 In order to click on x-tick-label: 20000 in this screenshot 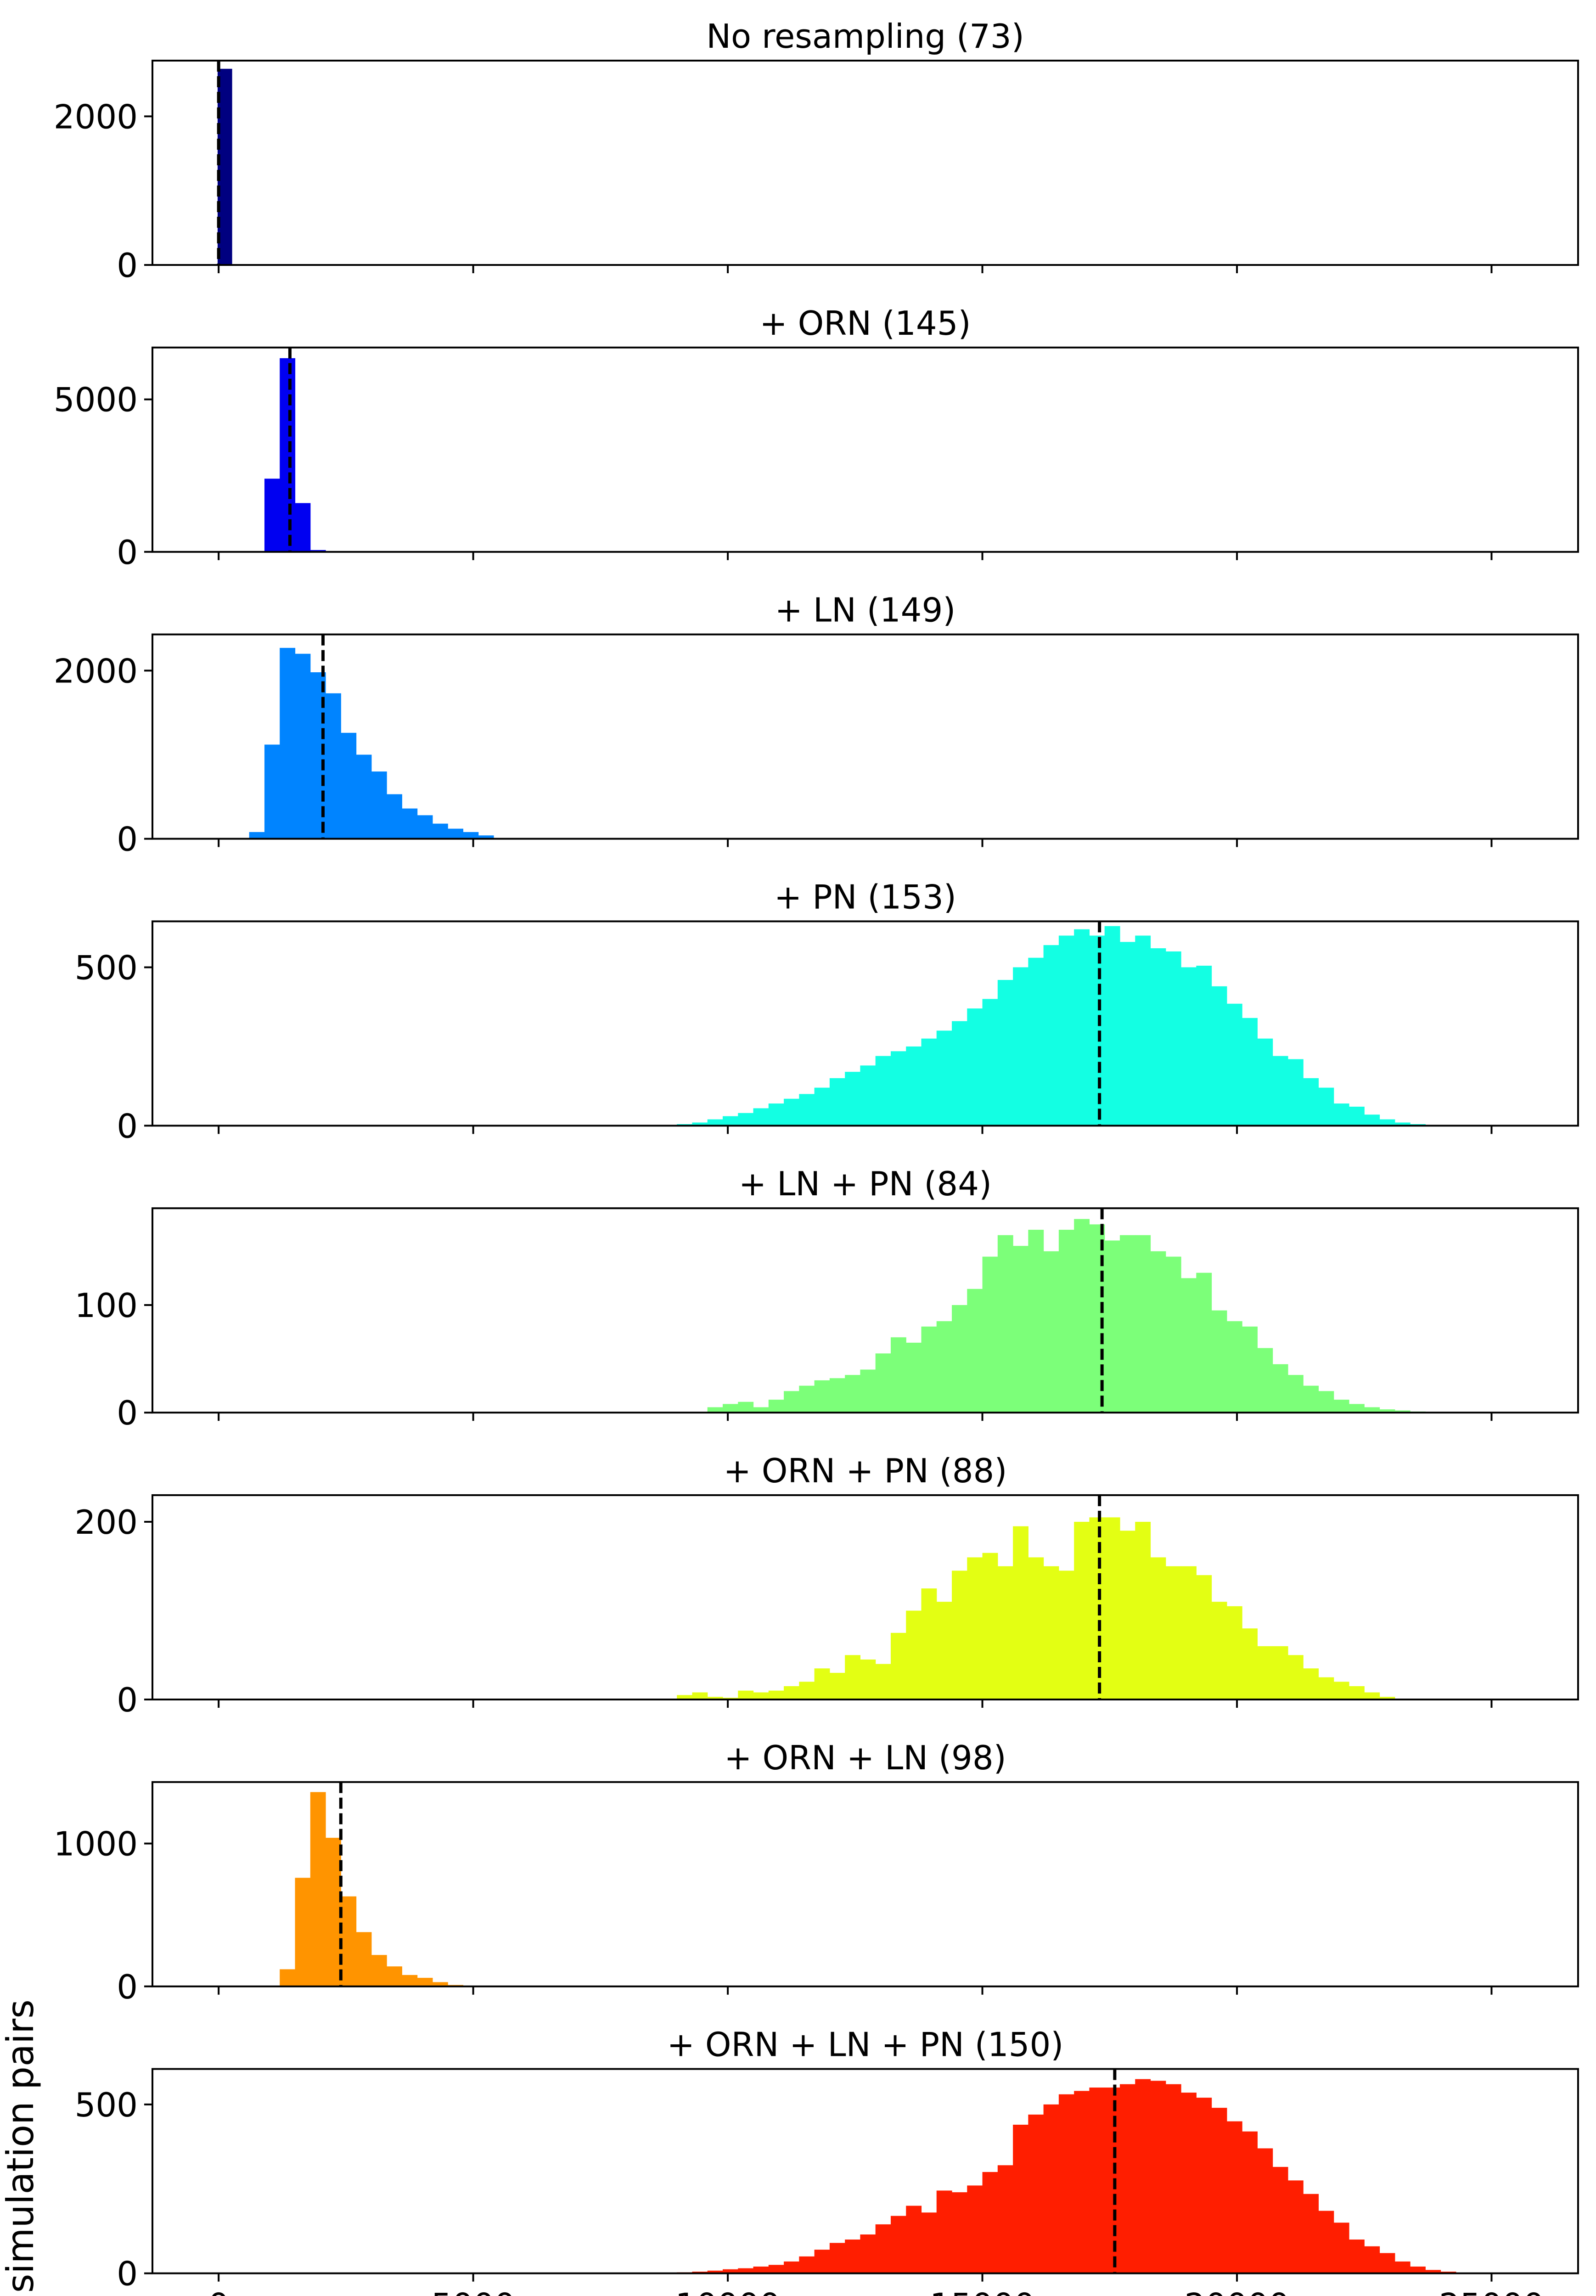, I will do `click(1236, 2291)`.